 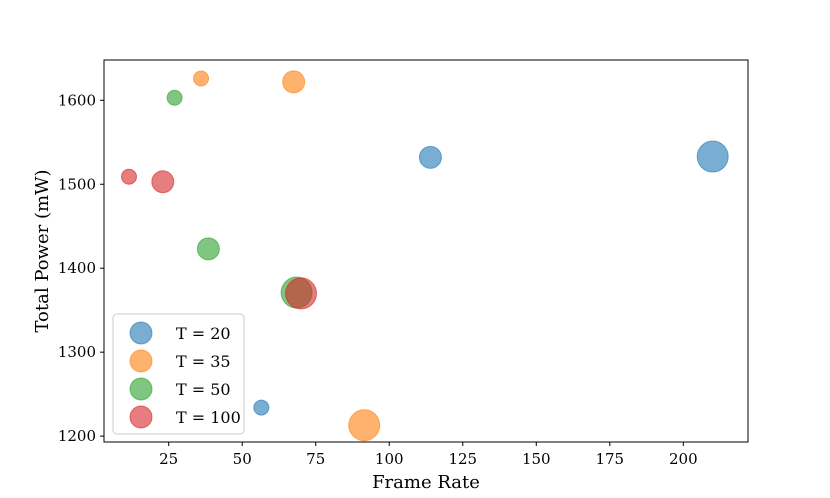 I want to click on legend-label: T = 50, so click(x=203, y=389).